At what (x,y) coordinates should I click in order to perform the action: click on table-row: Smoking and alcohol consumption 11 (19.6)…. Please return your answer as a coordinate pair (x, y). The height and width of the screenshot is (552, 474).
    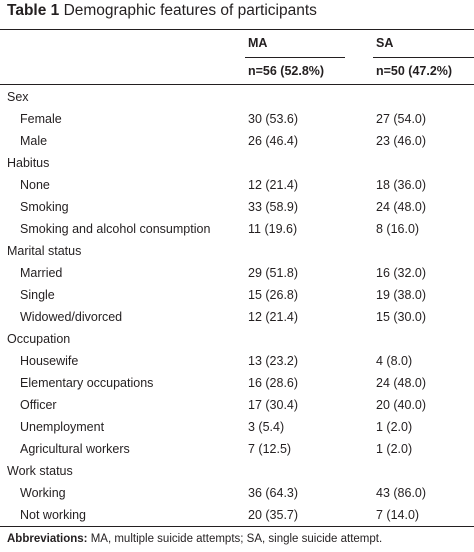
    Looking at the image, I should click on (237, 229).